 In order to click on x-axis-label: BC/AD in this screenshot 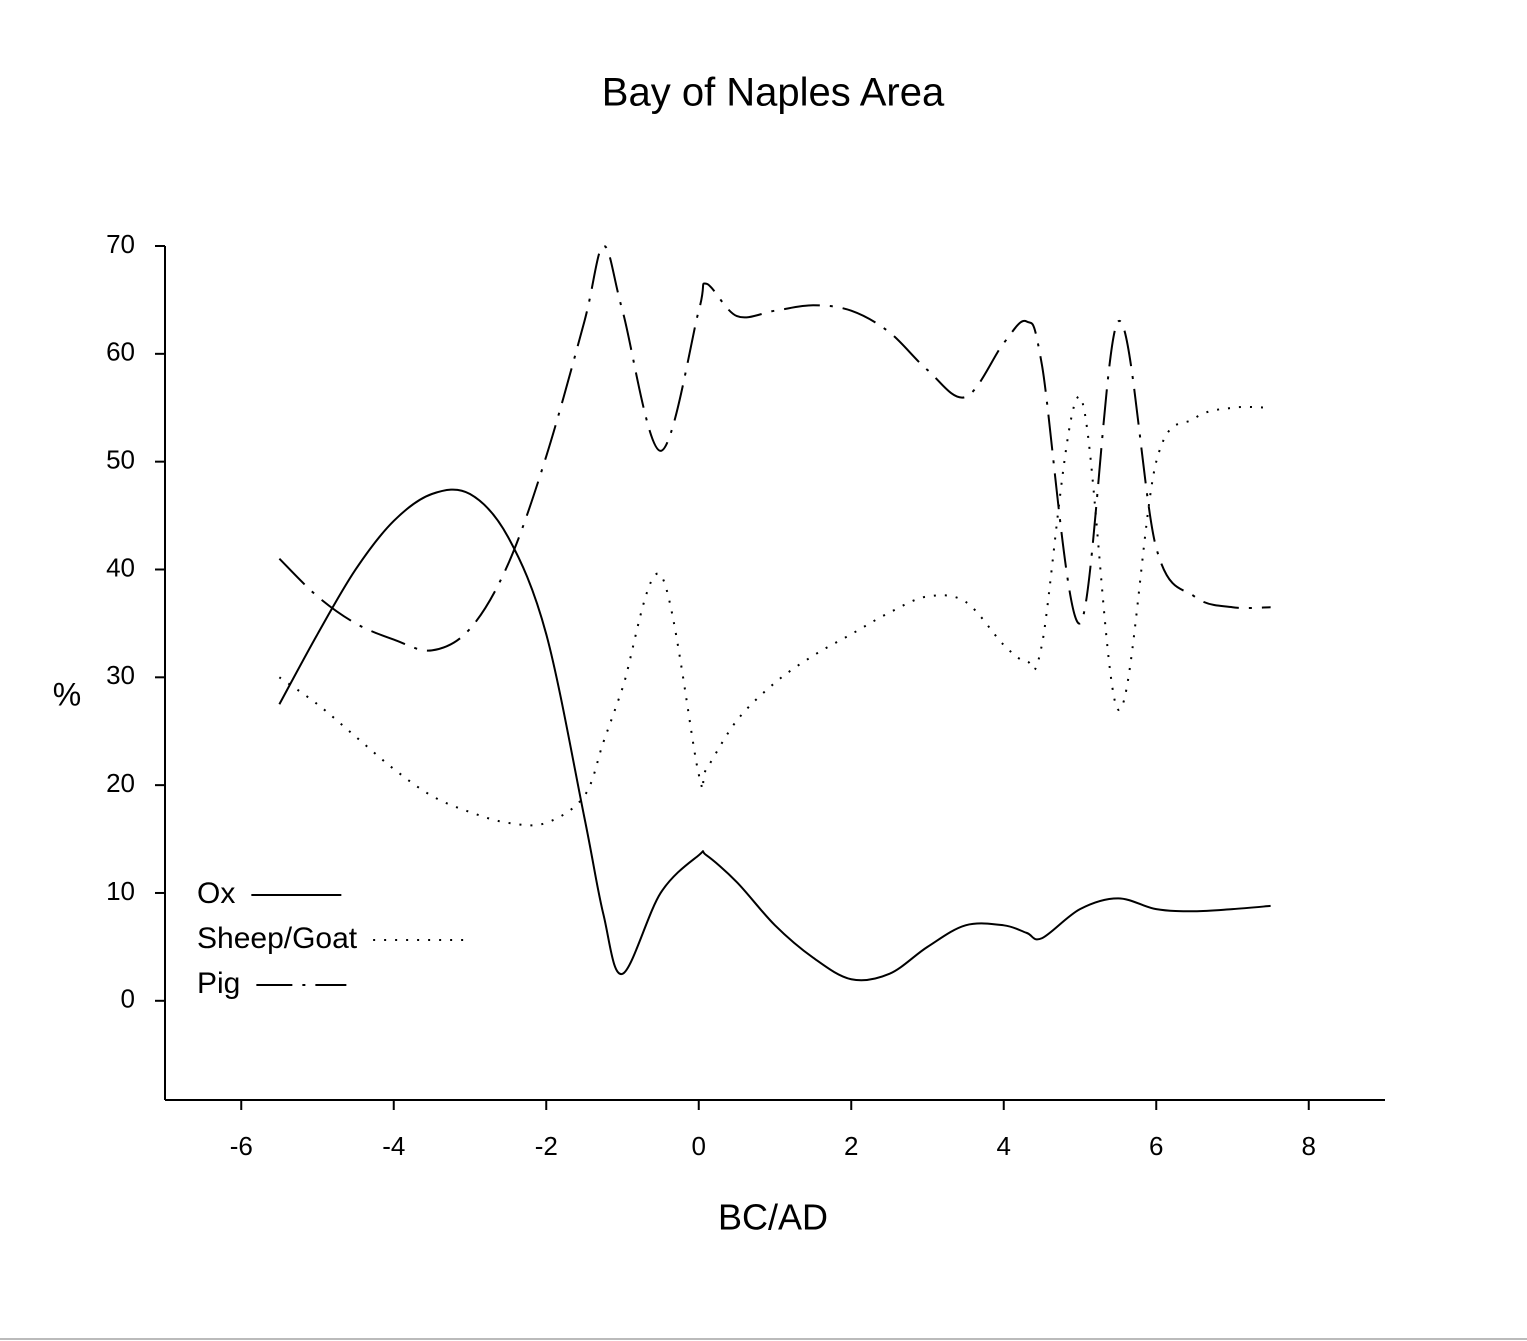, I will do `click(773, 1217)`.